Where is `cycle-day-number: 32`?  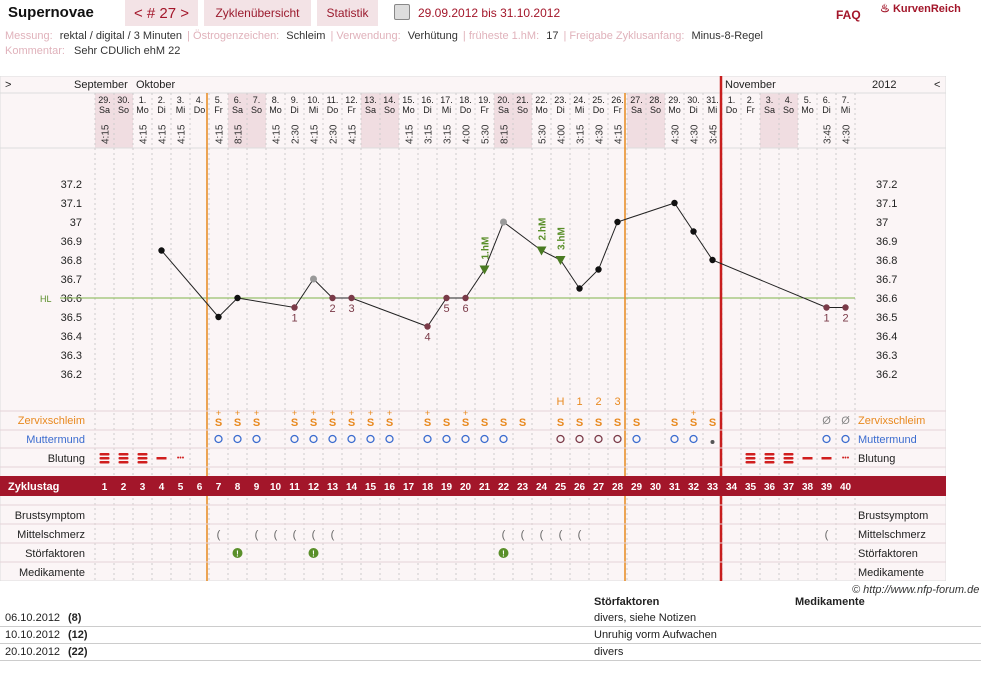
cycle-day-number: 32 is located at coordinates (694, 487).